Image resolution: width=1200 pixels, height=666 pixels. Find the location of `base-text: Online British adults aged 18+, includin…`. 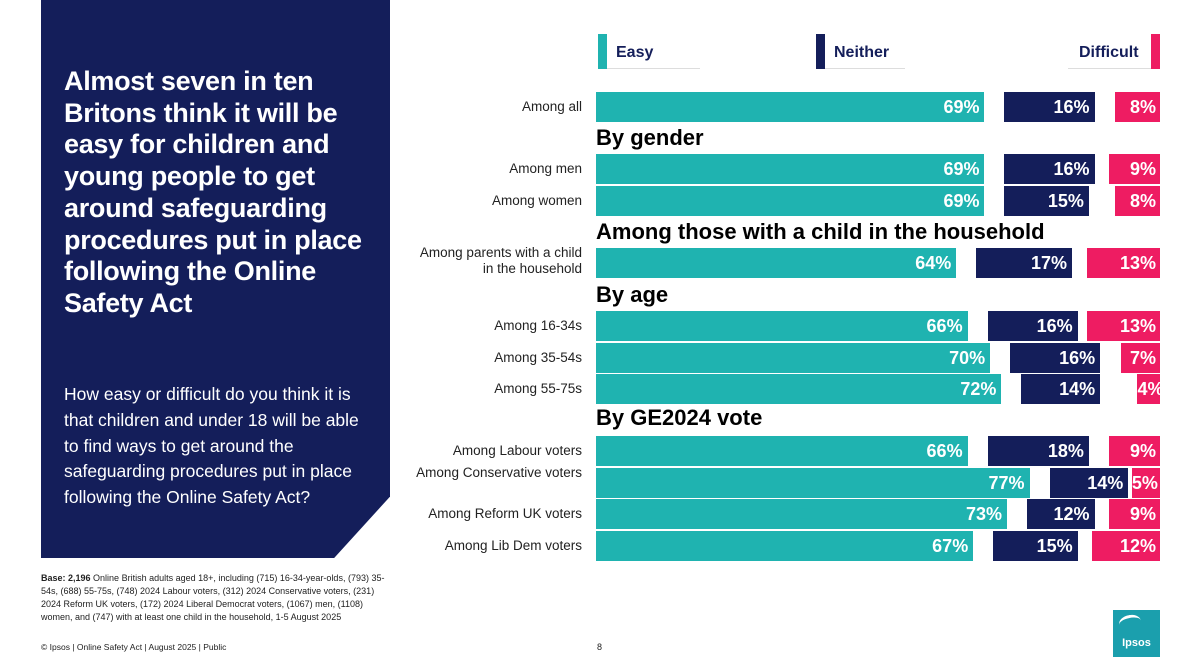

base-text: Online British adults aged 18+, includin… is located at coordinates (213, 597).